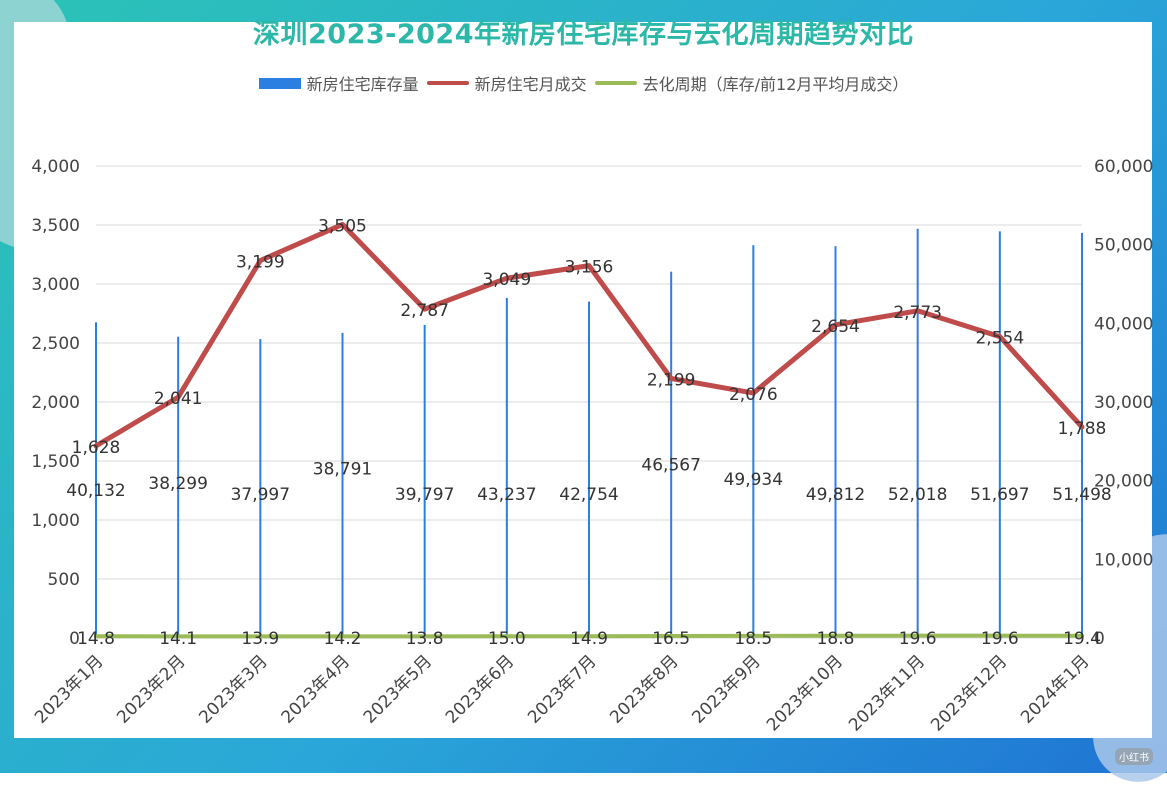 This screenshot has height=789, width=1167. I want to click on data-label-inventory: 37,997, so click(260, 495).